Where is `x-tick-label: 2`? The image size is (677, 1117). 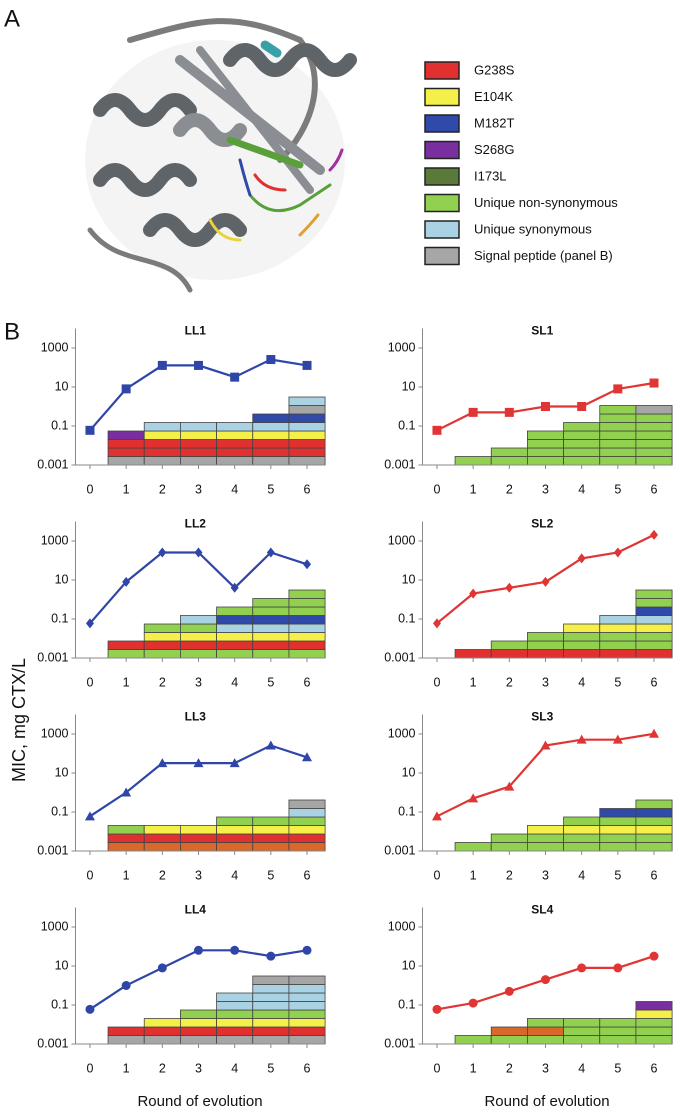
x-tick-label: 2 is located at coordinates (509, 682).